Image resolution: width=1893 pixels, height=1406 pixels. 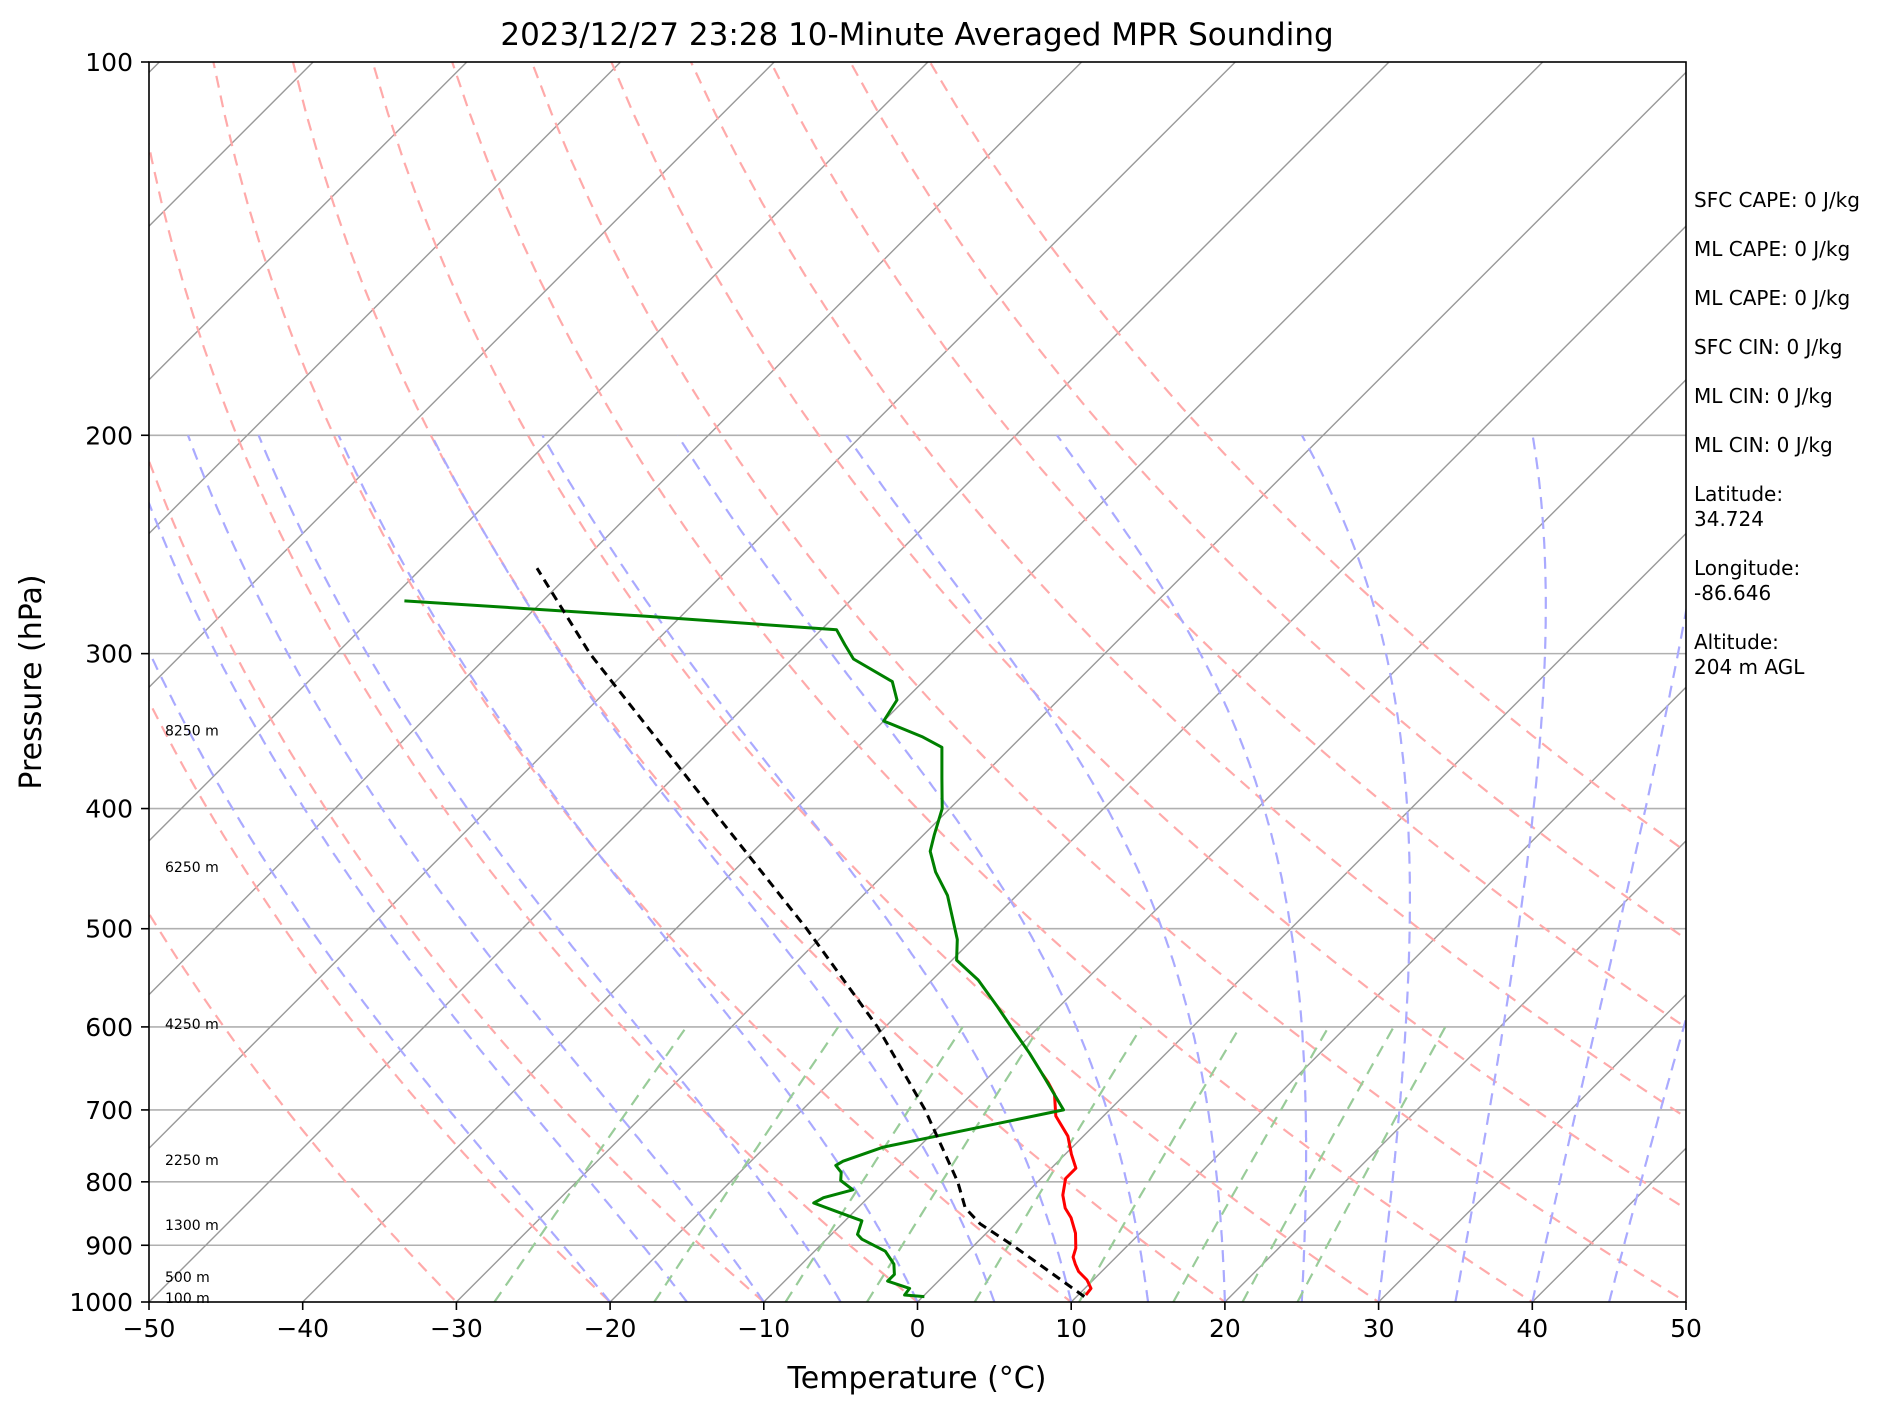 What do you see at coordinates (918, 1328) in the screenshot?
I see `x-tick-label: 0` at bounding box center [918, 1328].